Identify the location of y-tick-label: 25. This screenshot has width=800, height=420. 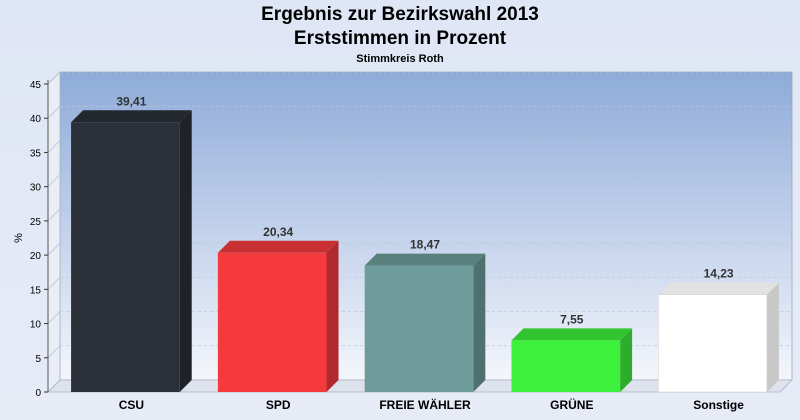
(36, 222).